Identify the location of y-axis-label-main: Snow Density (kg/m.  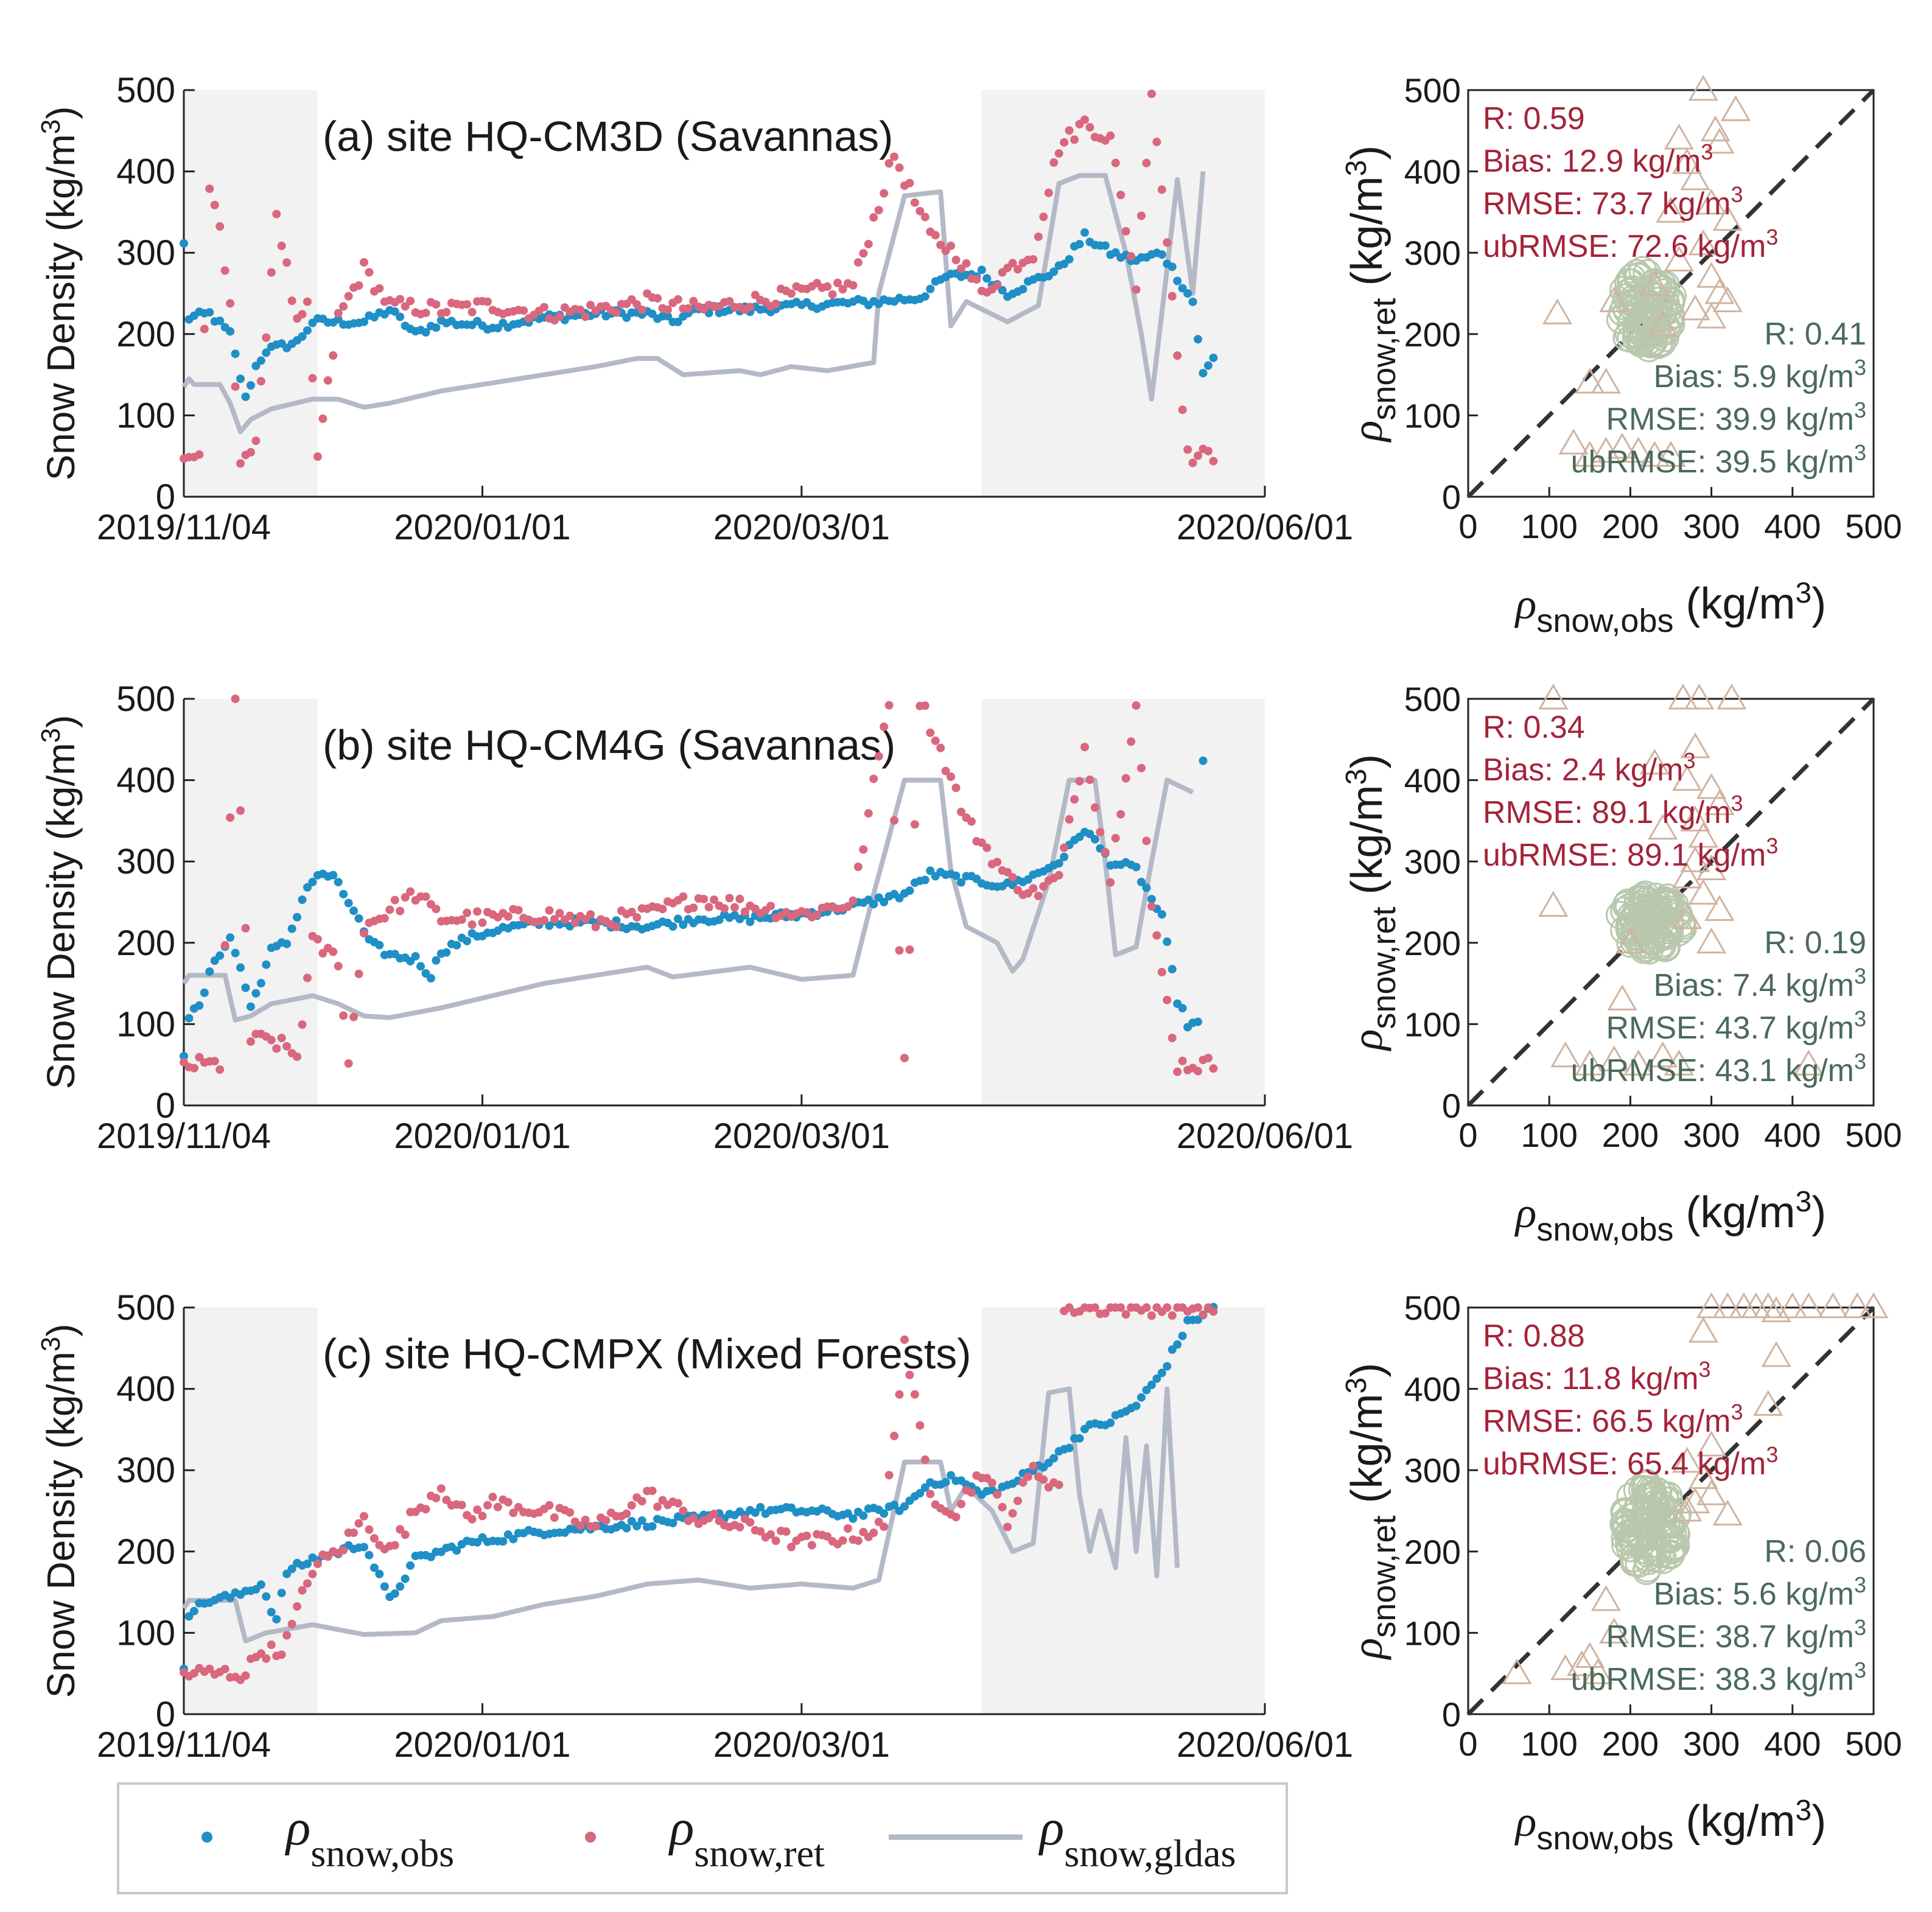
(61, 307).